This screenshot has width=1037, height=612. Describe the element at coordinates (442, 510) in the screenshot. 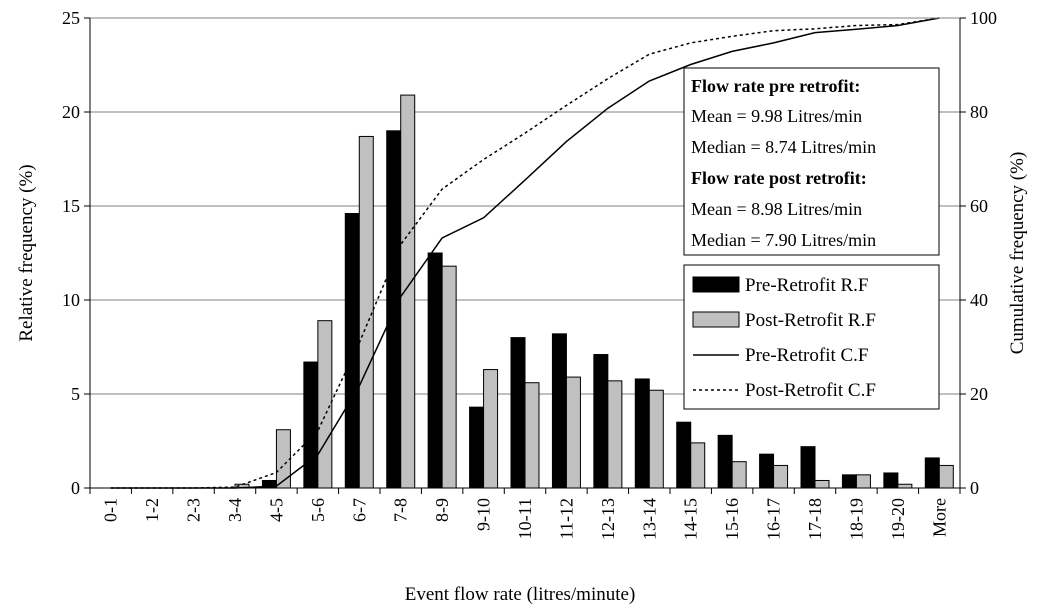

I see `x-tick-label: 8-9` at that location.